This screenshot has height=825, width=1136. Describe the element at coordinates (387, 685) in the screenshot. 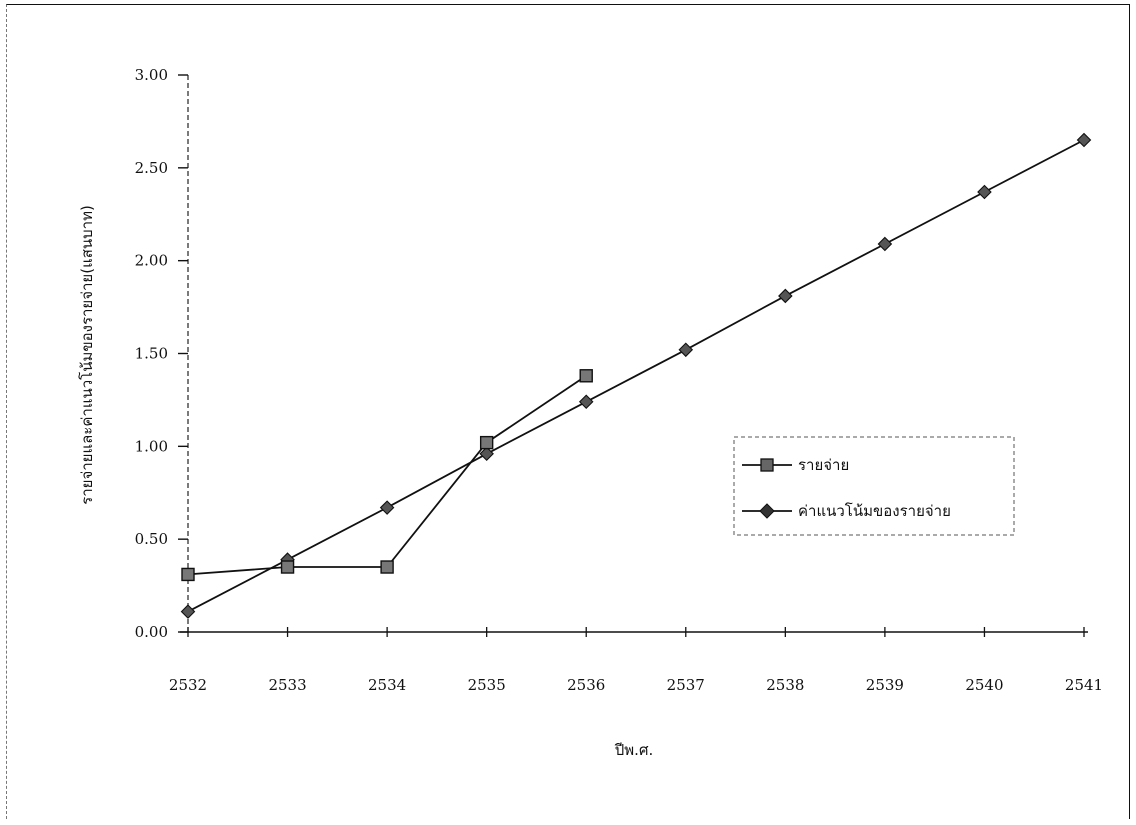

I see `x-tick-label: 2534` at that location.